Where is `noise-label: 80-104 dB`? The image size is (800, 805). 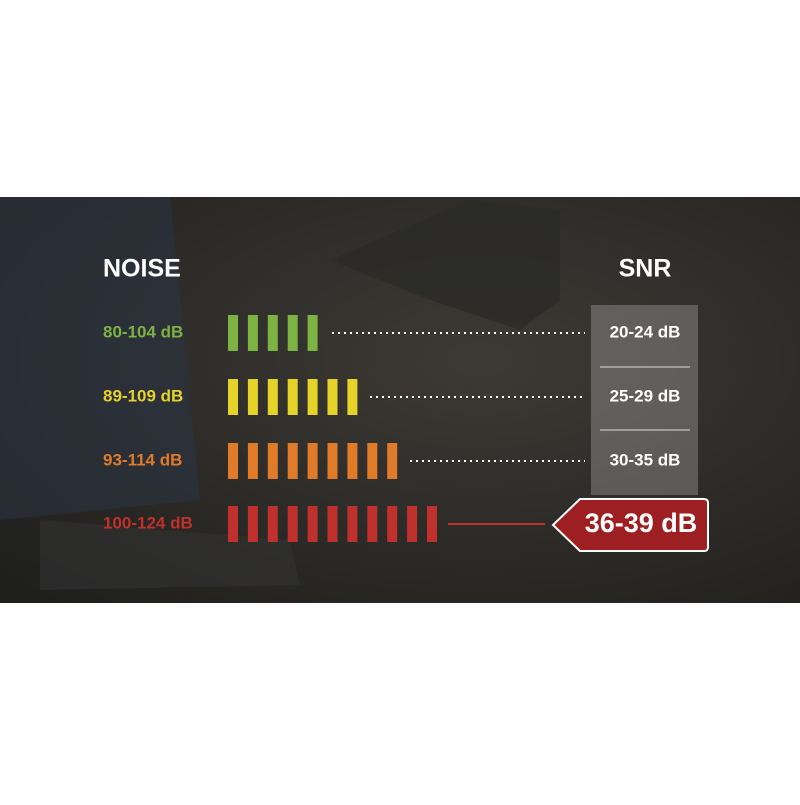 noise-label: 80-104 dB is located at coordinates (143, 331).